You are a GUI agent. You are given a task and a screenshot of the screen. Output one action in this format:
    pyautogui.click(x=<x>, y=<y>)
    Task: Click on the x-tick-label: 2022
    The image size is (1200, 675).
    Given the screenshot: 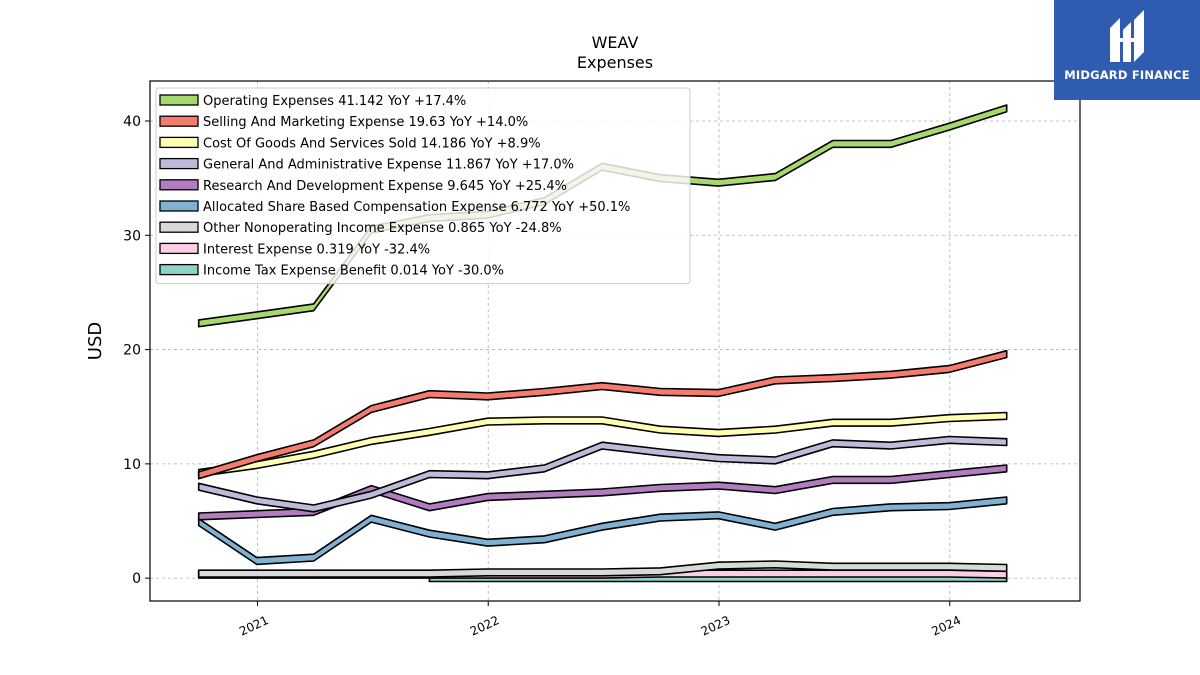 What is the action you would take?
    pyautogui.click(x=485, y=626)
    